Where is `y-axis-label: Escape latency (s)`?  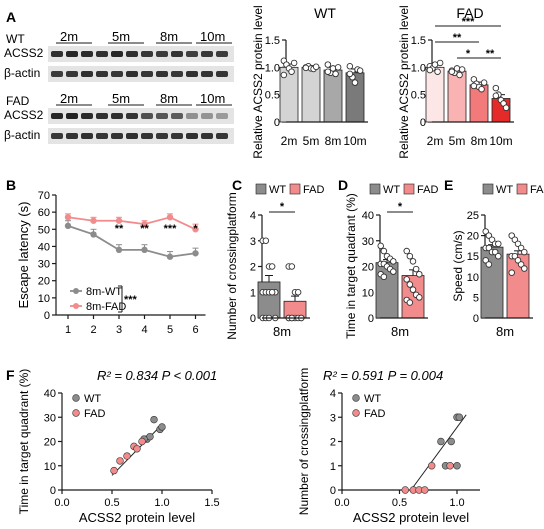
y-axis-label: Escape latency (s) is located at coordinates (23, 255).